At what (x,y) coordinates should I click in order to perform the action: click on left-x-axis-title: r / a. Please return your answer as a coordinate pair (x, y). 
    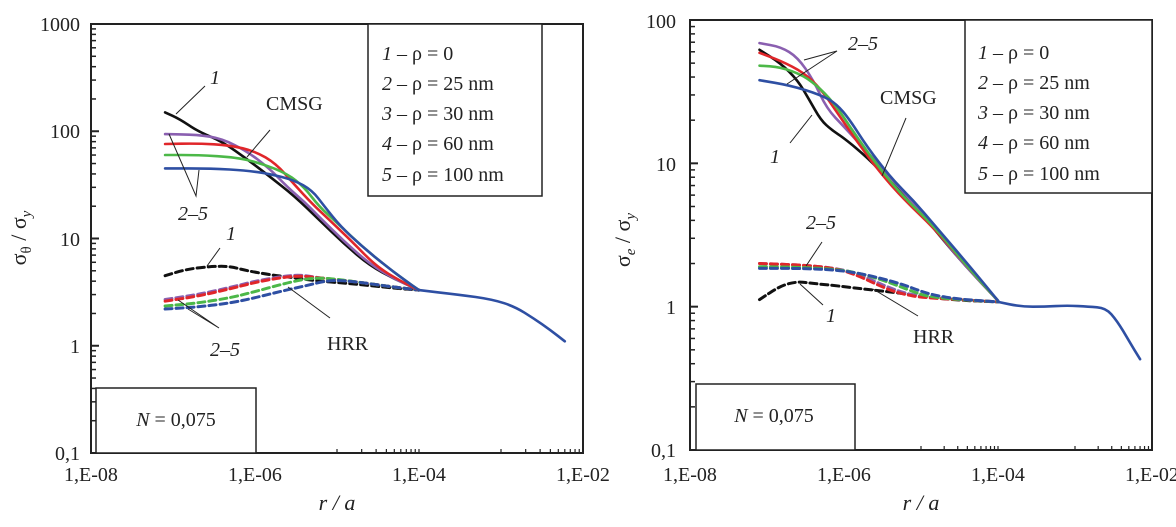
    Looking at the image, I should click on (337, 502).